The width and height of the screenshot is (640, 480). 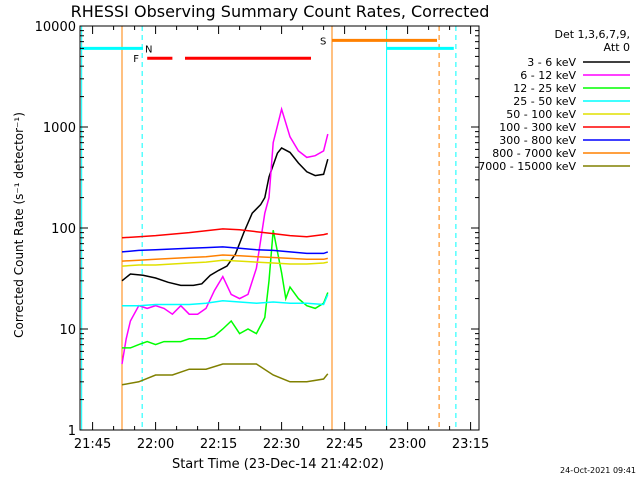 What do you see at coordinates (55, 27) in the screenshot?
I see `y-tick-label: 10000` at bounding box center [55, 27].